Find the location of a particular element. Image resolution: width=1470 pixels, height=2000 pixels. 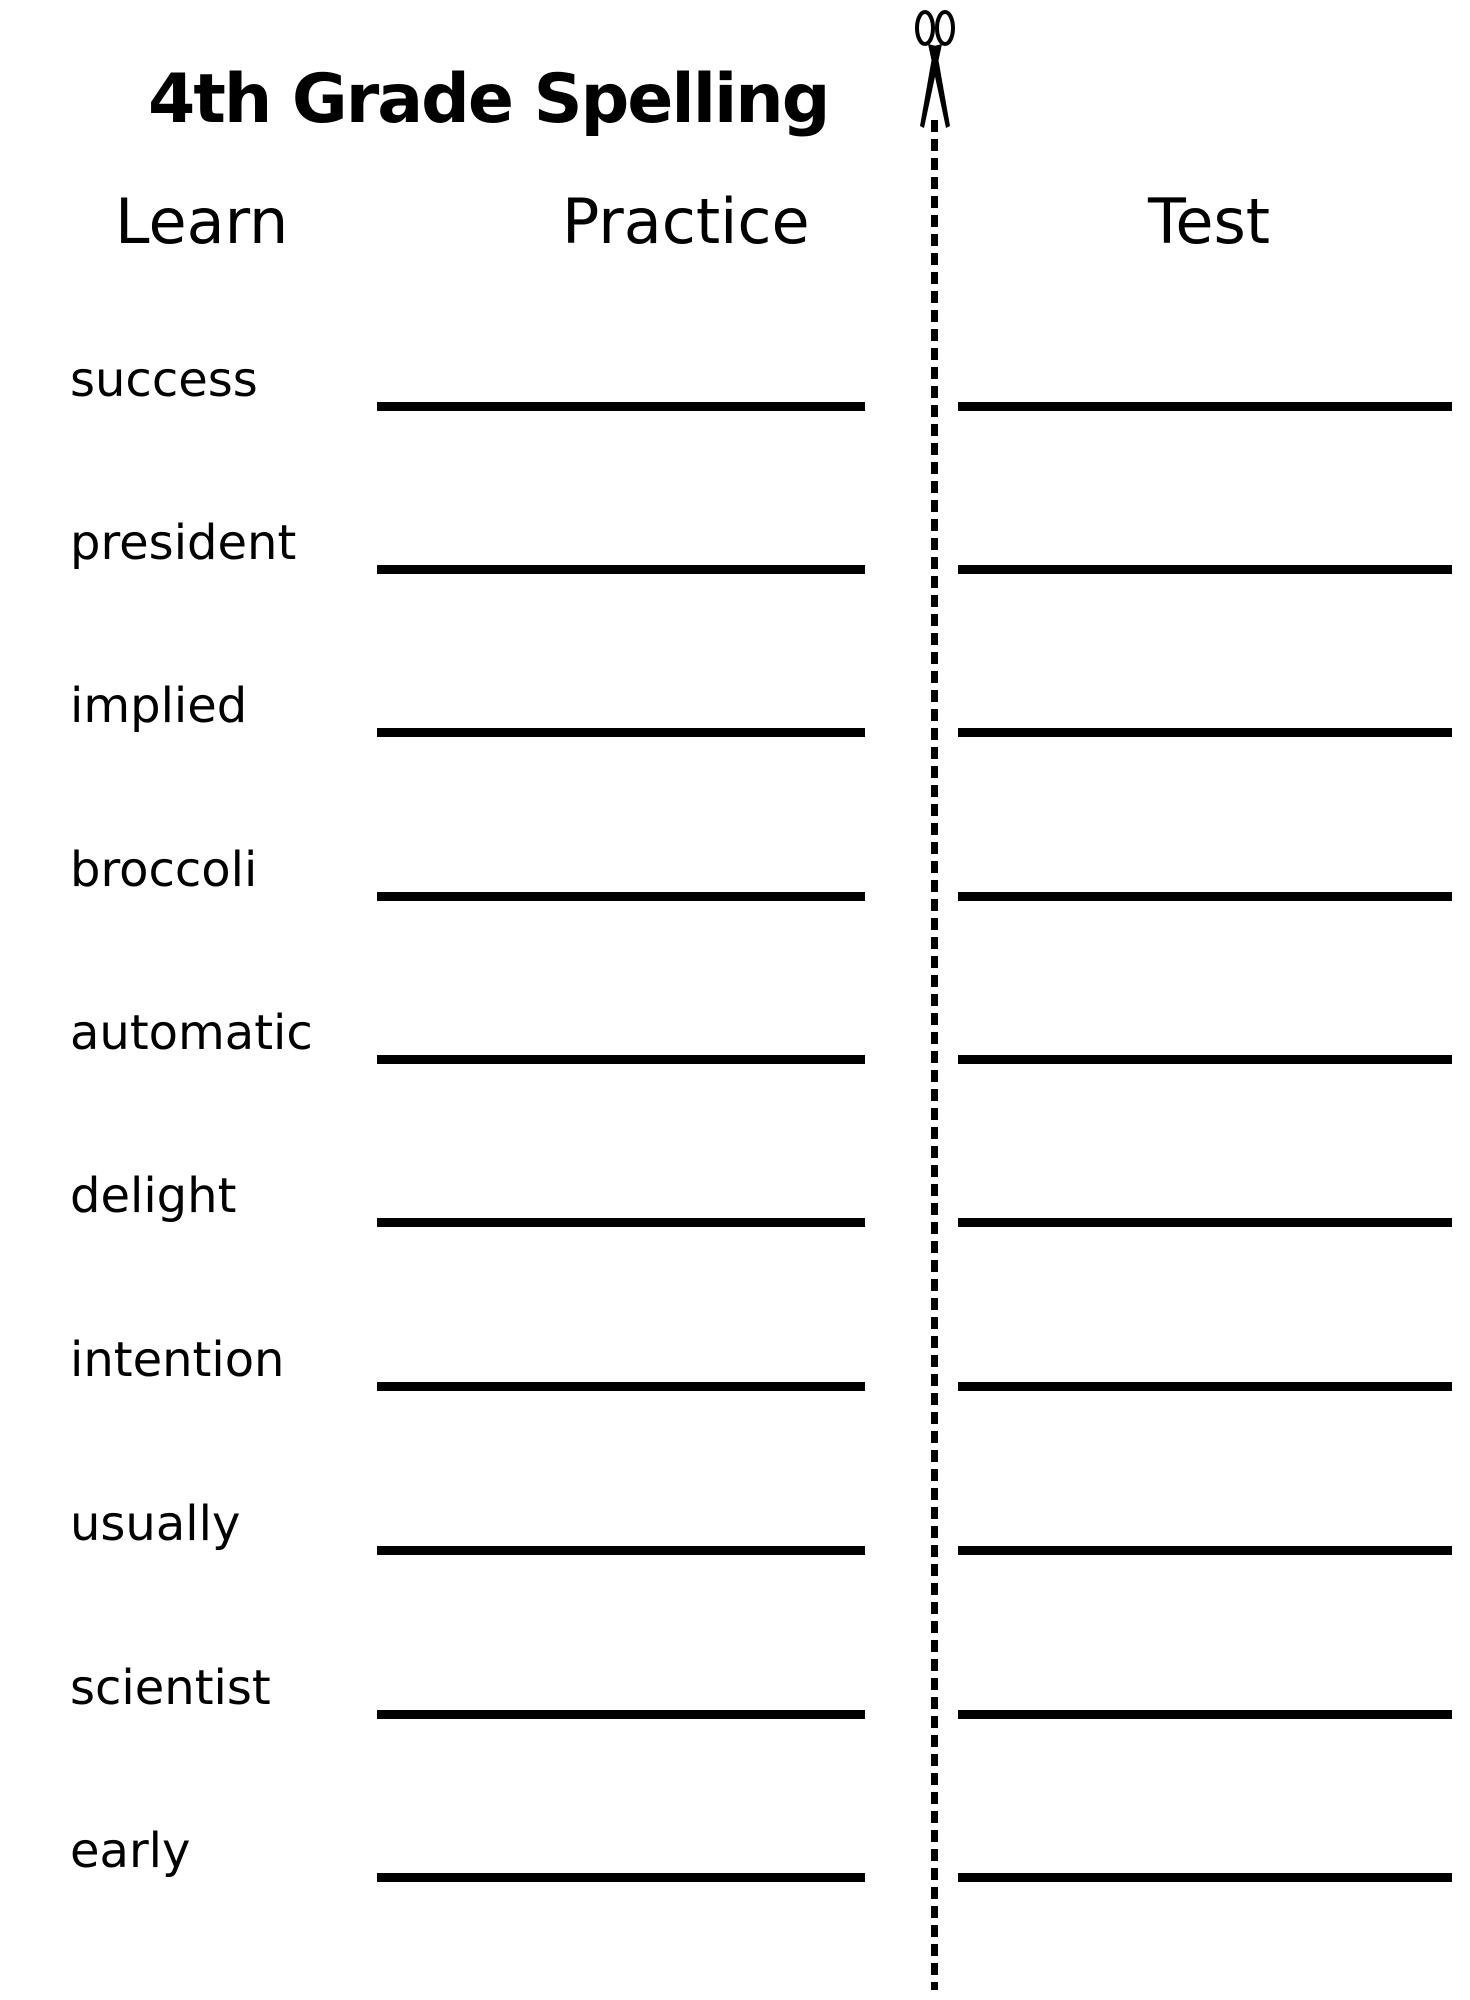

column-header-test: Test is located at coordinates (1209, 221).